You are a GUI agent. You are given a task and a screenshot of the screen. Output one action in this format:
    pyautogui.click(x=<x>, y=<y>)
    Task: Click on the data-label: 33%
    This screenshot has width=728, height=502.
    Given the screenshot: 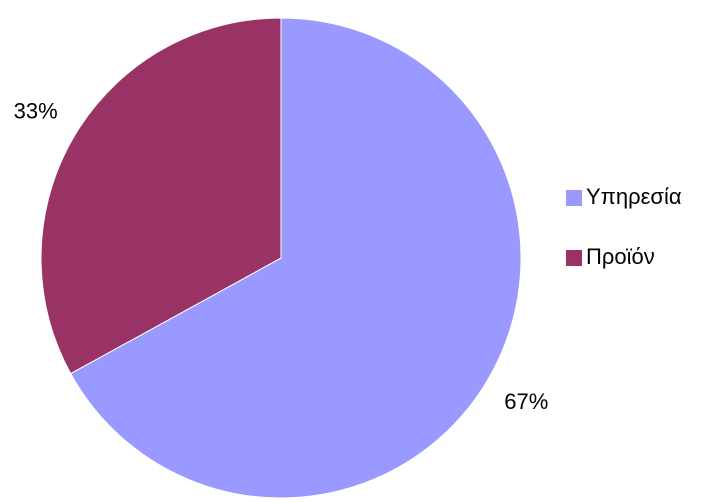 What is the action you would take?
    pyautogui.click(x=36, y=111)
    